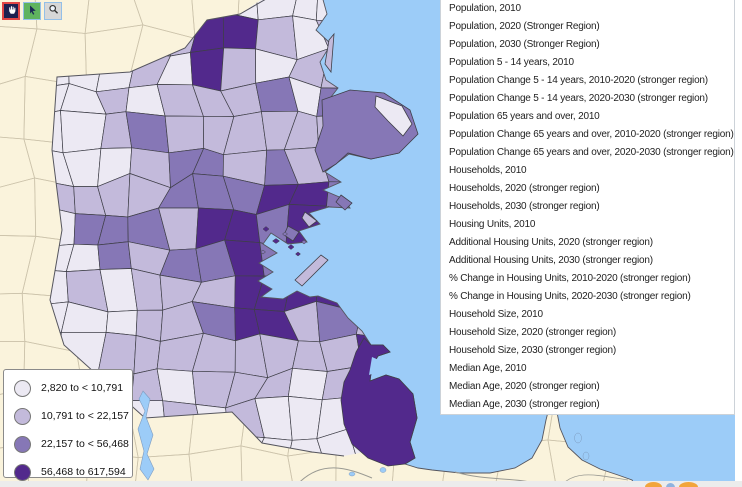 This screenshot has width=742, height=487. I want to click on legend-label: 22,157 to < 56,468, so click(85, 444).